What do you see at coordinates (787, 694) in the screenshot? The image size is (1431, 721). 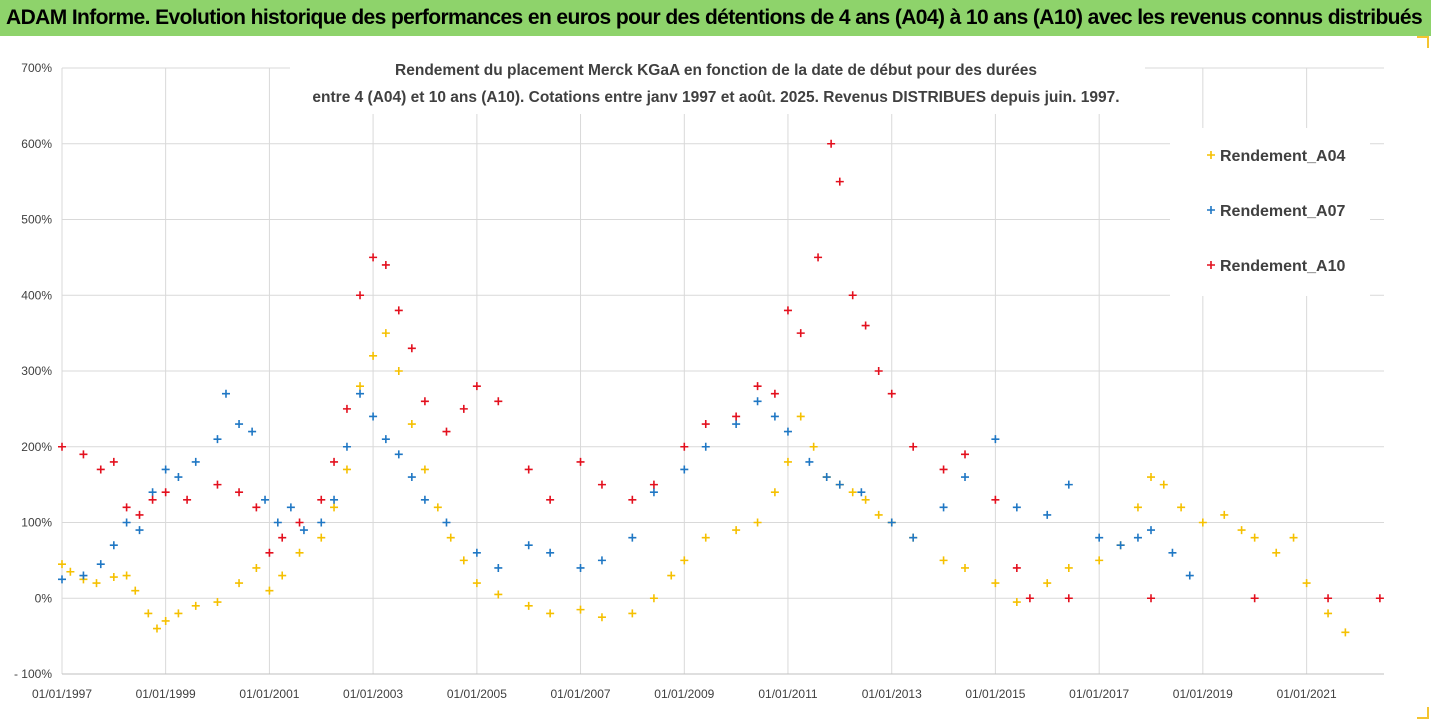 I see `x-tick-label: 01/01/2011` at bounding box center [787, 694].